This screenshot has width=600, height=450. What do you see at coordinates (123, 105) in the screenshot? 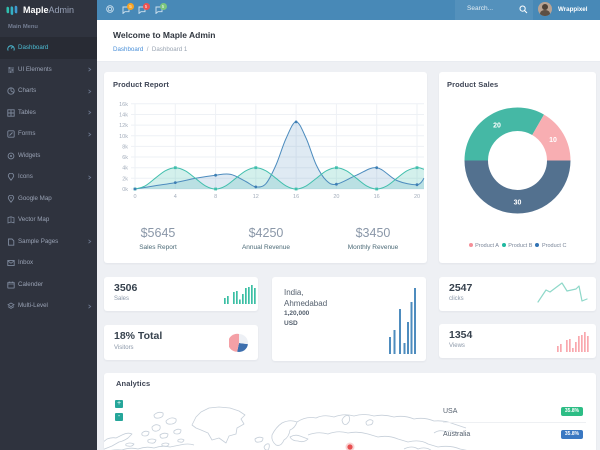
I see `svg-text: 16k` at bounding box center [123, 105].